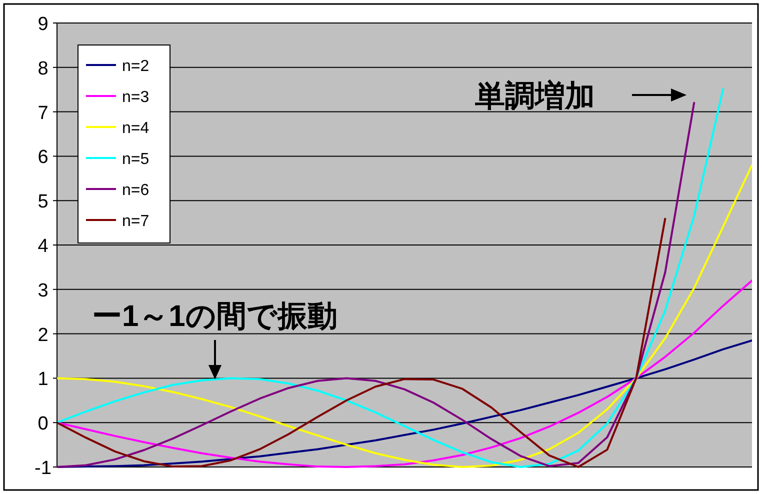  I want to click on annotation: 単調増加, so click(535, 96).